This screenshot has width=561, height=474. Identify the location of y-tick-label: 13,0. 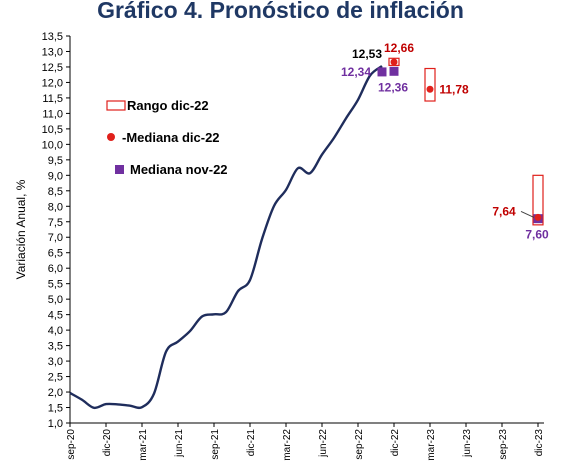
(52, 52).